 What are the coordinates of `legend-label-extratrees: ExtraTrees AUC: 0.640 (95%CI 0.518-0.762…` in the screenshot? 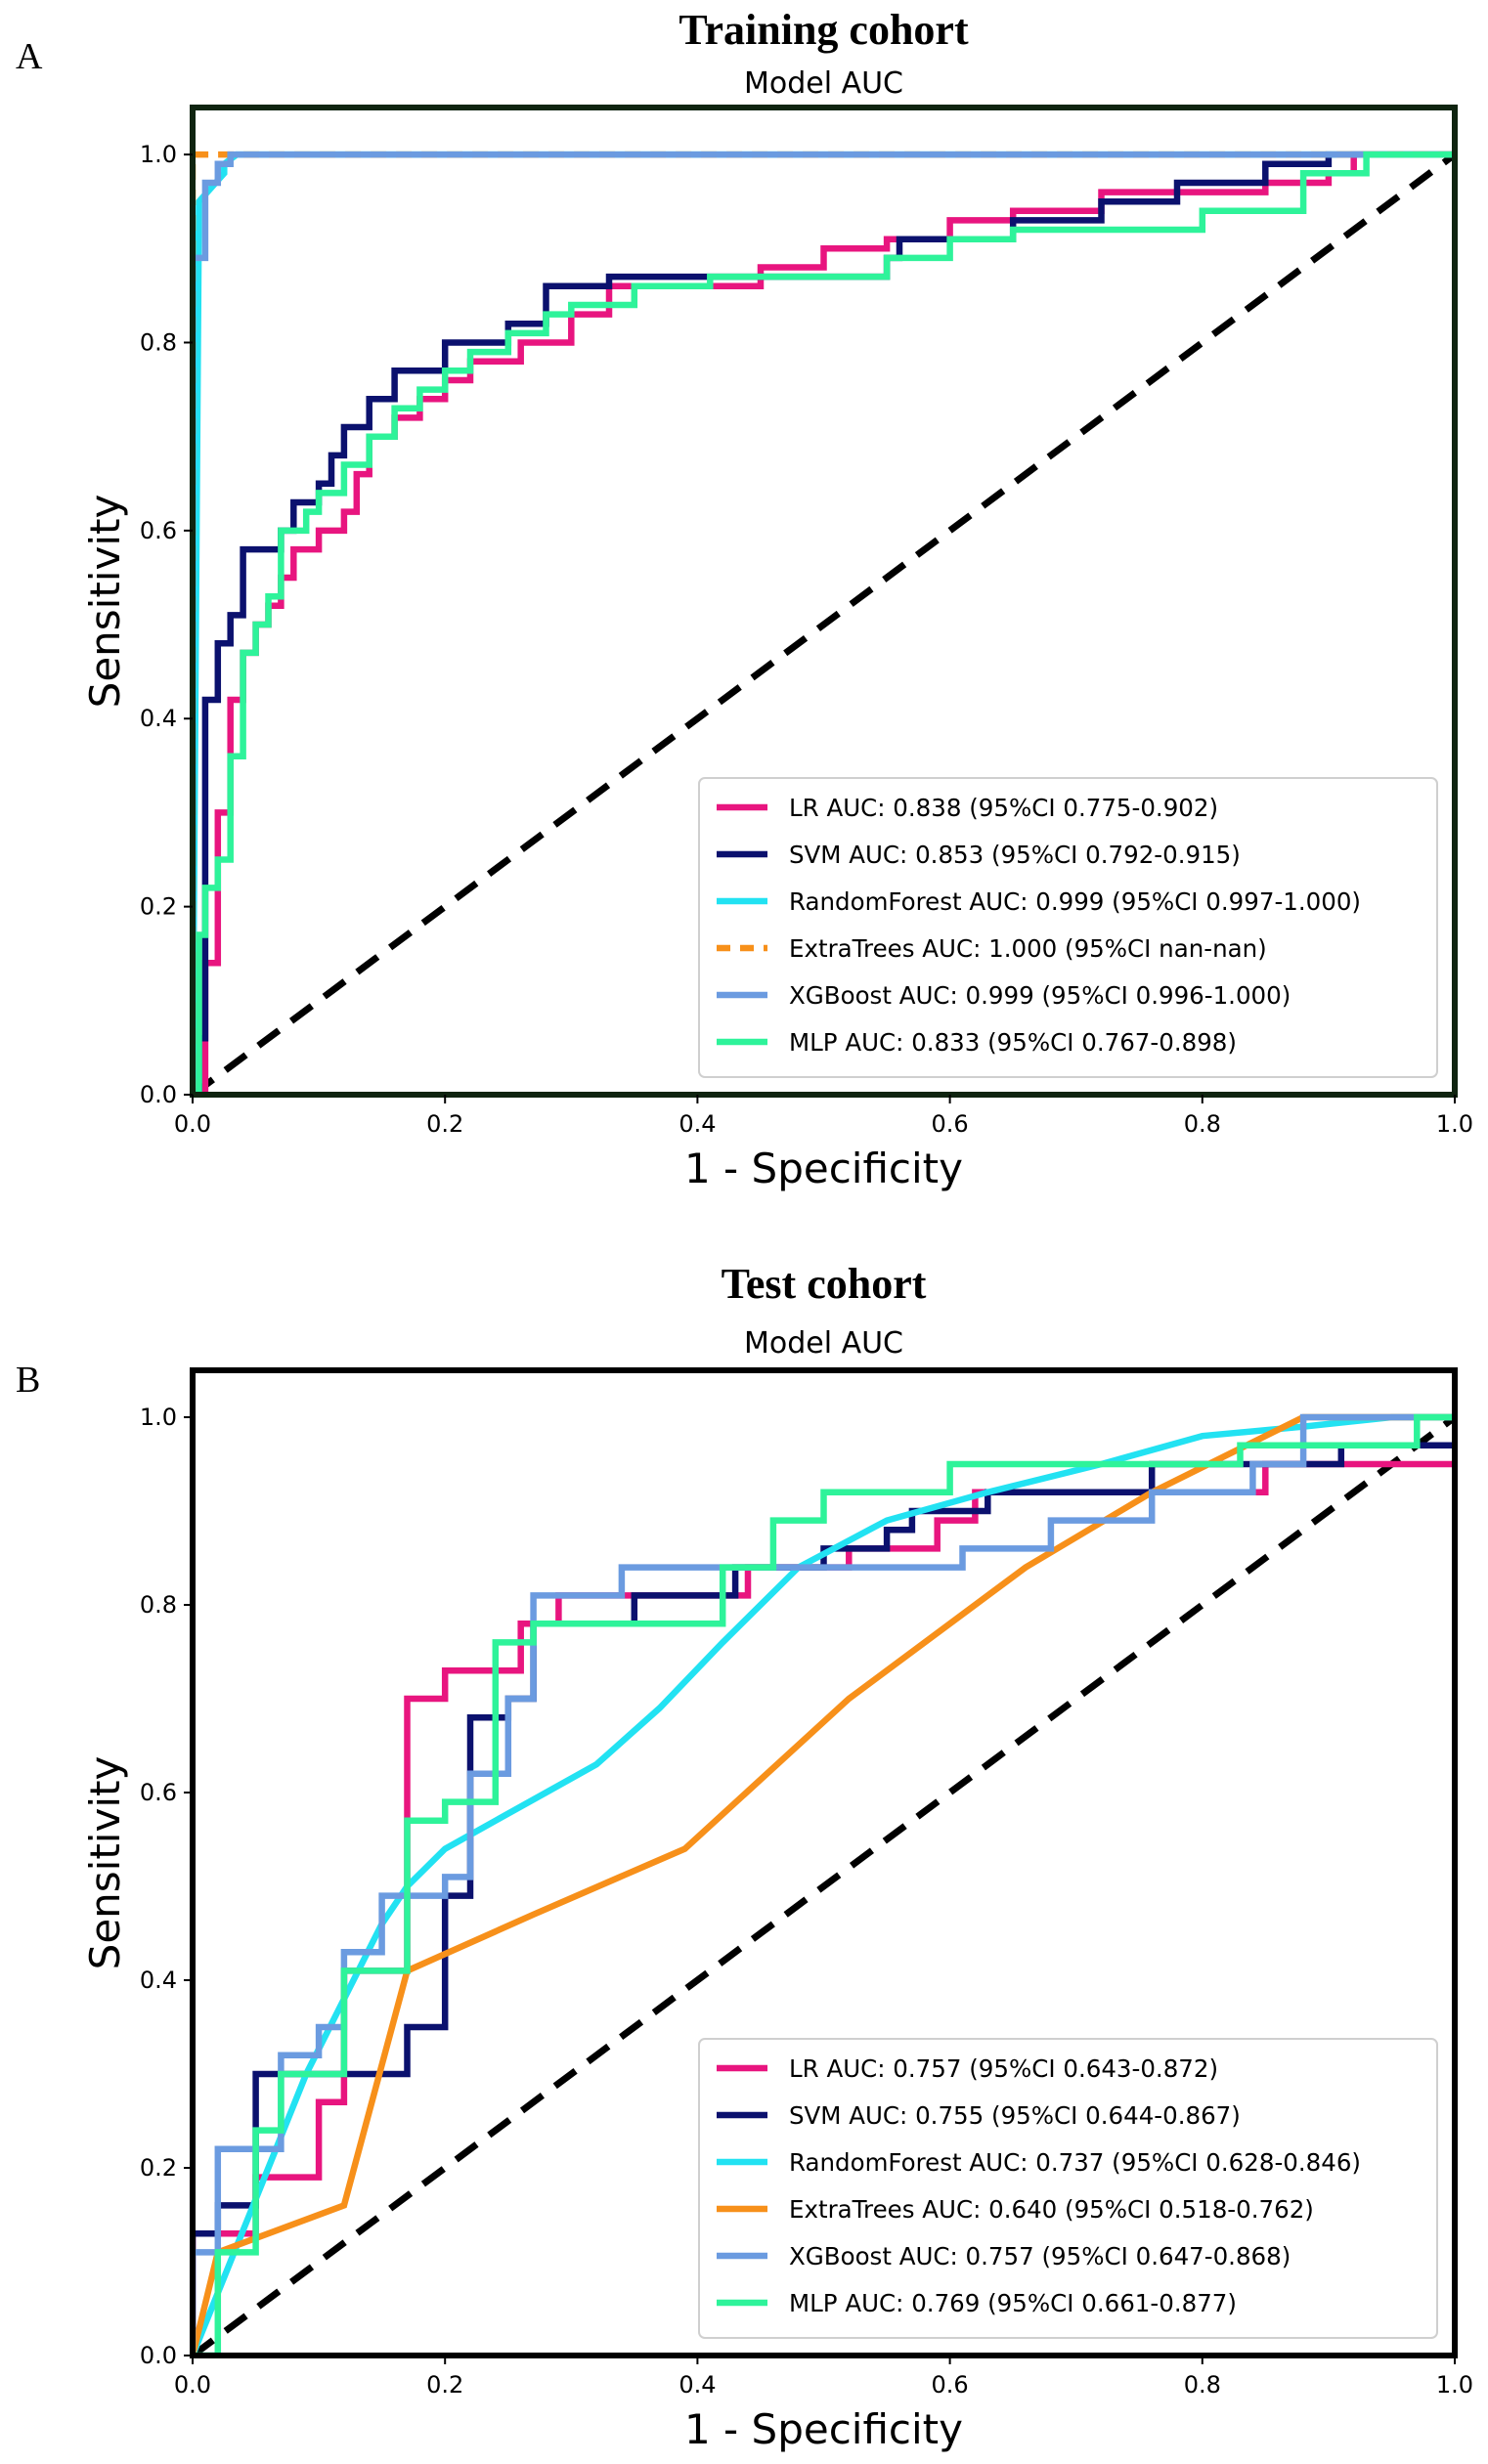 It's located at (1052, 2209).